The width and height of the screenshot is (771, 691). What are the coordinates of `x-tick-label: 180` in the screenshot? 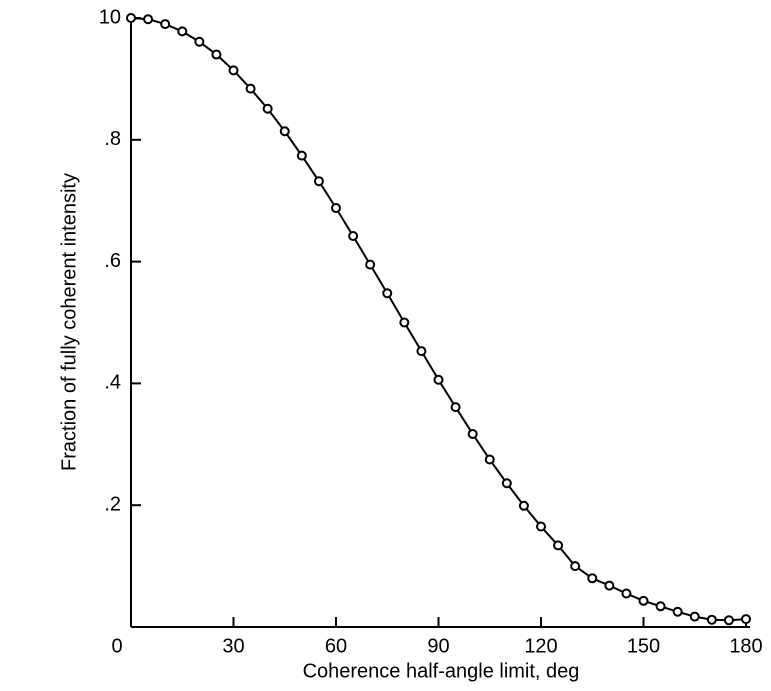 It's located at (745, 646).